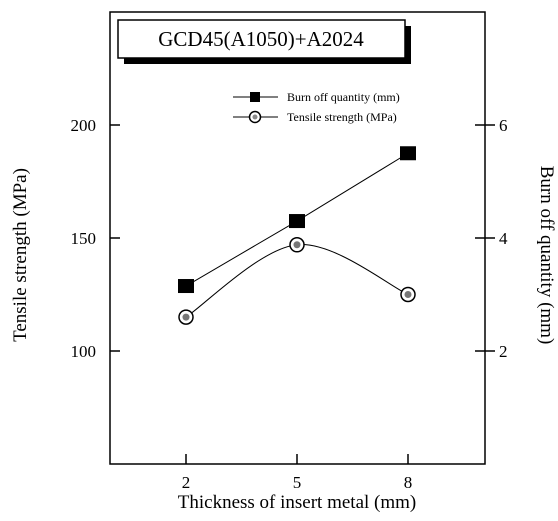  Describe the element at coordinates (503, 125) in the screenshot. I see `right-tick-label: 6` at that location.